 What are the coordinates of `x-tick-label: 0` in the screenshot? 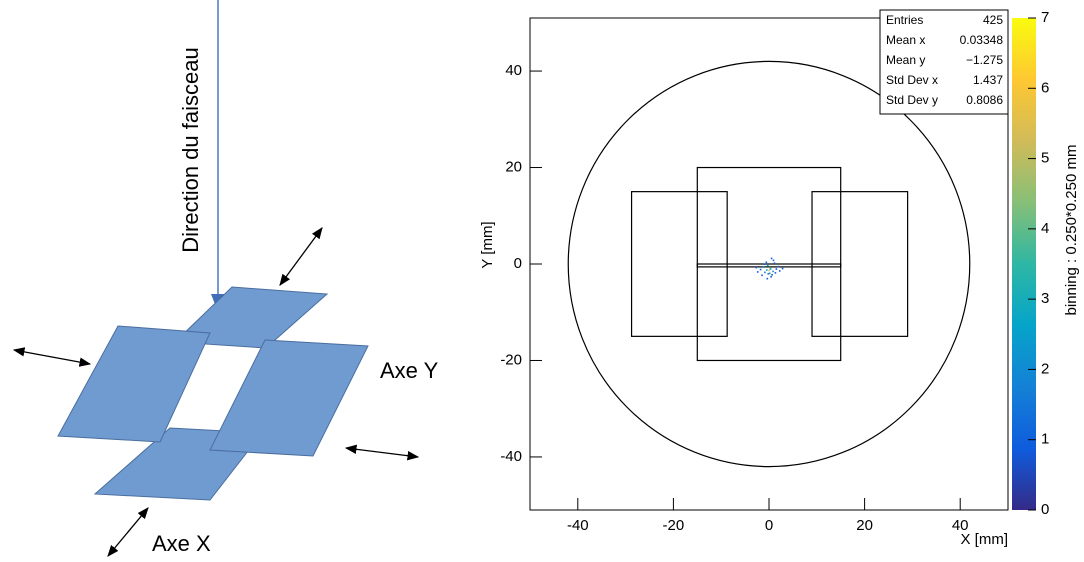 It's located at (769, 525).